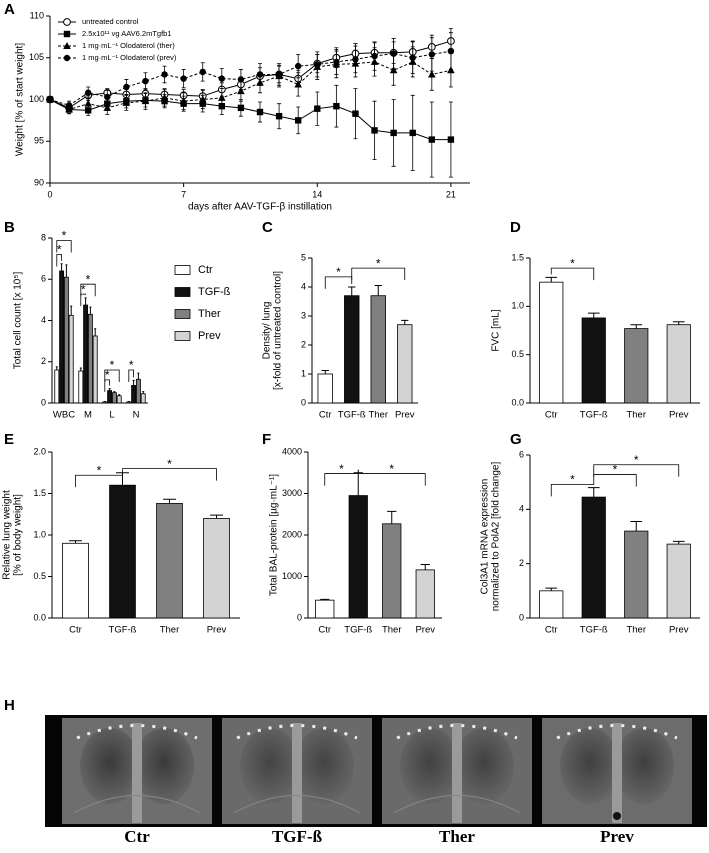 This screenshot has height=853, width=709. I want to click on y-tick-label: 1.0, so click(39, 534).